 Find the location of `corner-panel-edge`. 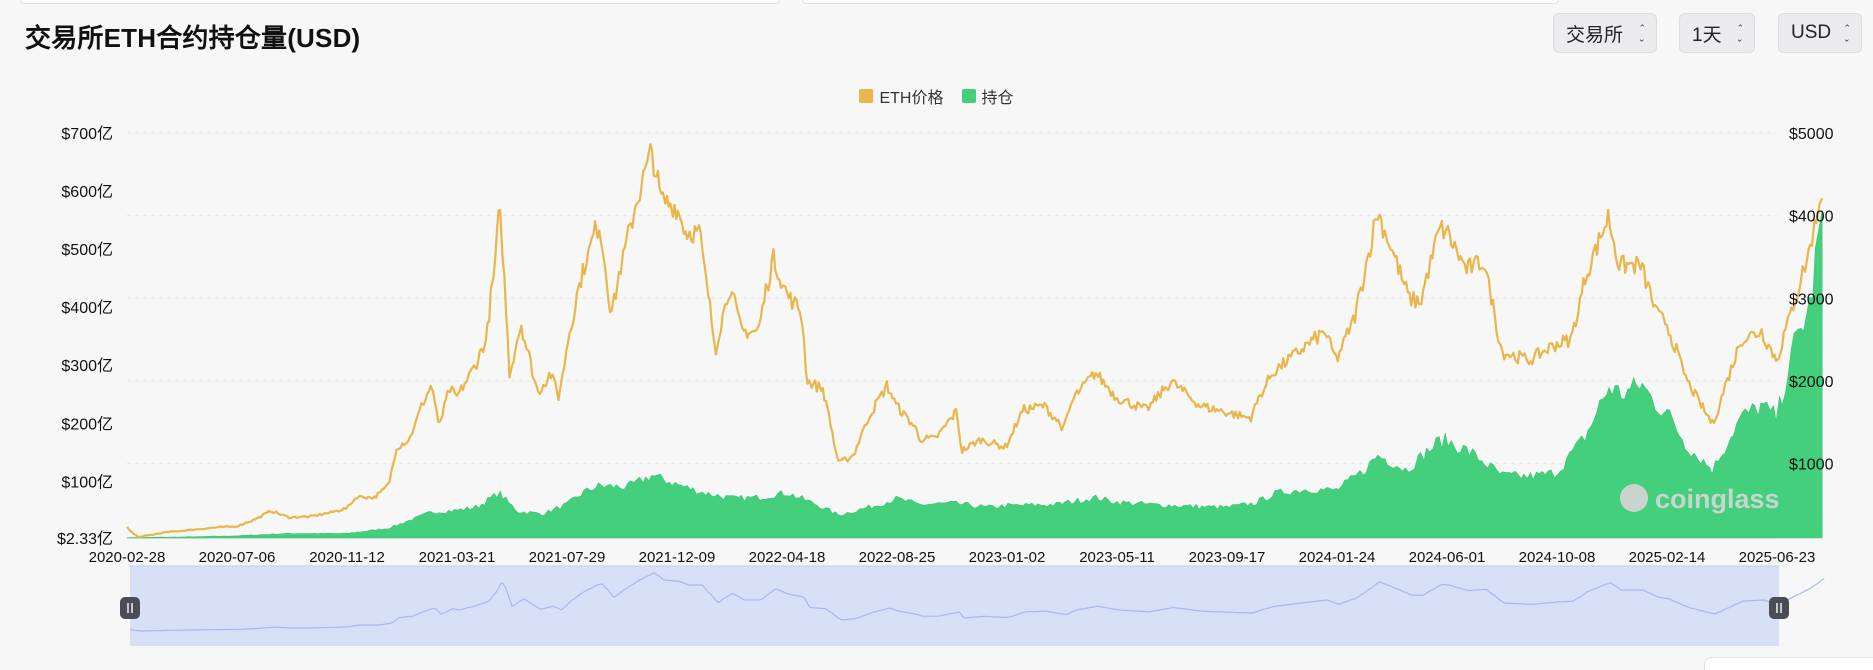

corner-panel-edge is located at coordinates (1788, 663).